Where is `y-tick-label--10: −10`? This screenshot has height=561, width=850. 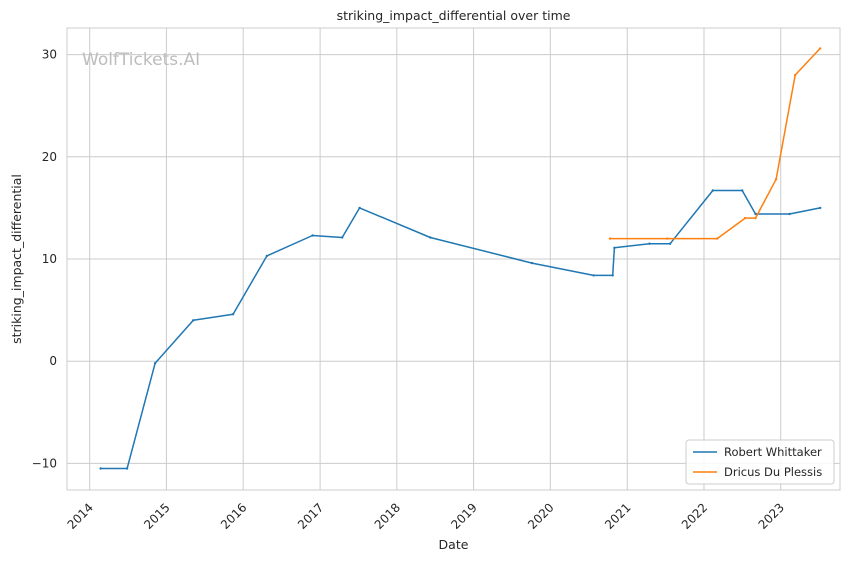
y-tick-label--10: −10 is located at coordinates (44, 463).